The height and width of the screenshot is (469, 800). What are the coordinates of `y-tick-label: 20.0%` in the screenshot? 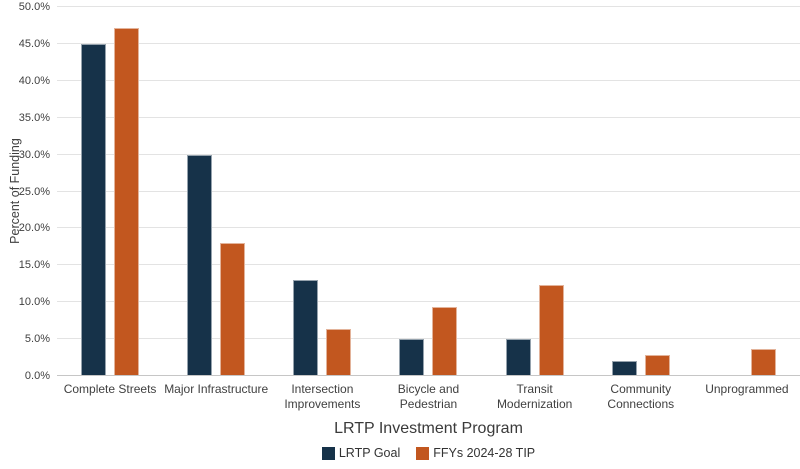 It's located at (34, 228).